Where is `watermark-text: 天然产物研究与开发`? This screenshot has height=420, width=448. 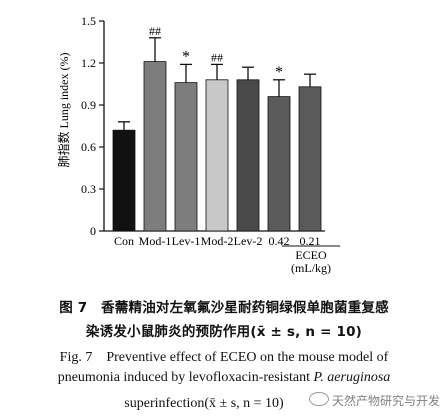
watermark-text: 天然产物研究与开发 is located at coordinates (385, 401).